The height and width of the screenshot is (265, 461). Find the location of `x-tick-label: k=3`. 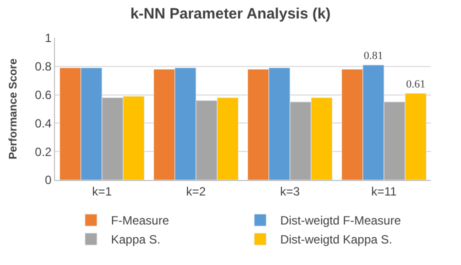

x-tick-label: k=3 is located at coordinates (290, 191).